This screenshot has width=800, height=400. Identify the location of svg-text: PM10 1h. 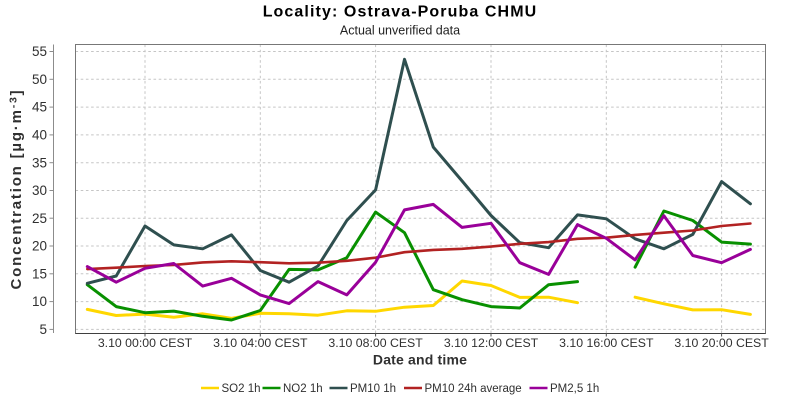
(373, 389).